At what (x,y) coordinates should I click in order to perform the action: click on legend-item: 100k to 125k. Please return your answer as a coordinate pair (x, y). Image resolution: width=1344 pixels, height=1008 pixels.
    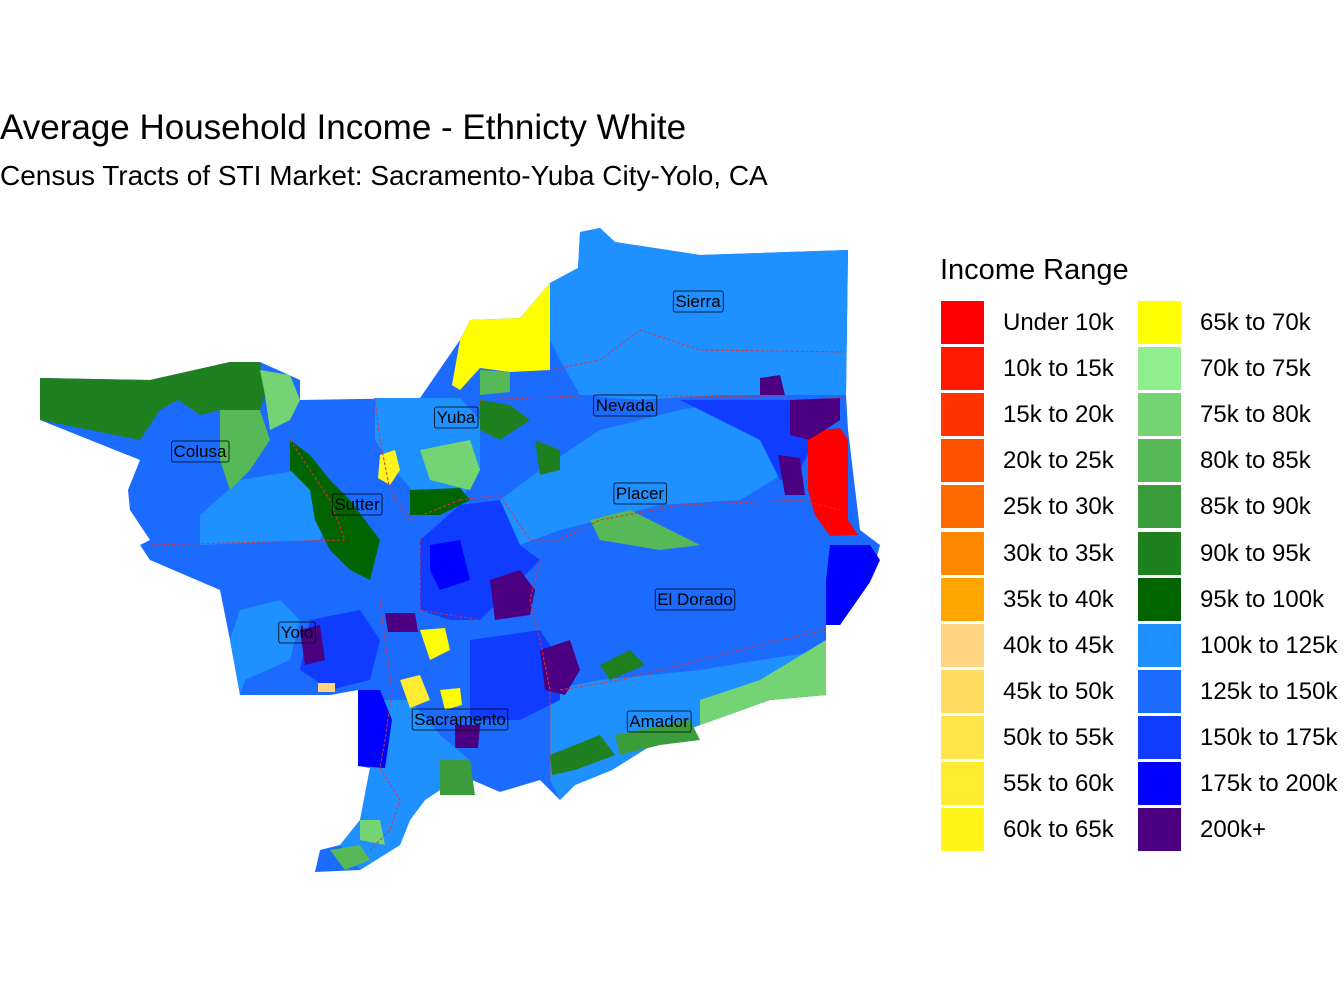
    Looking at the image, I should click on (1241, 646).